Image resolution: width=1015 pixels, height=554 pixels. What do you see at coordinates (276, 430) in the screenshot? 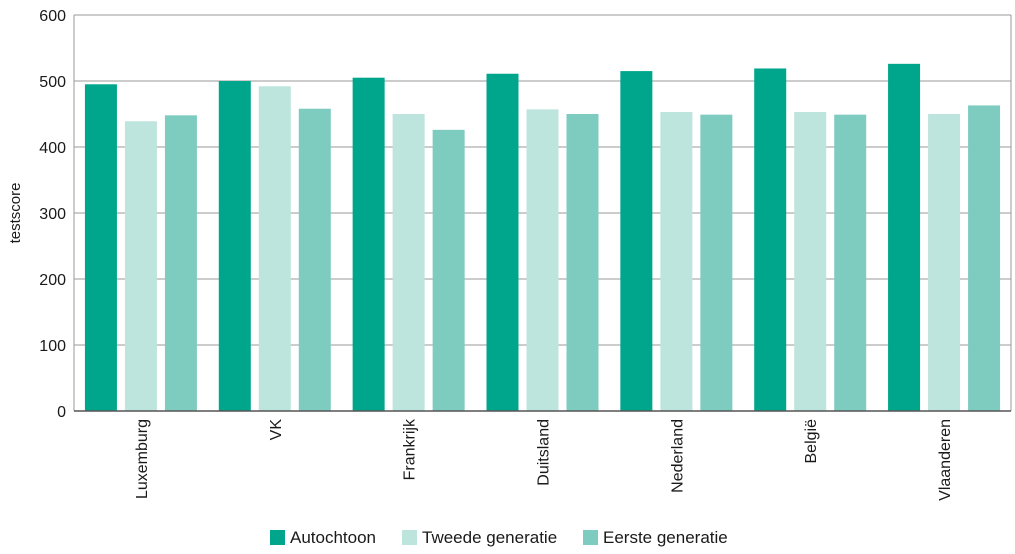
I see `x-category-label: VK` at bounding box center [276, 430].